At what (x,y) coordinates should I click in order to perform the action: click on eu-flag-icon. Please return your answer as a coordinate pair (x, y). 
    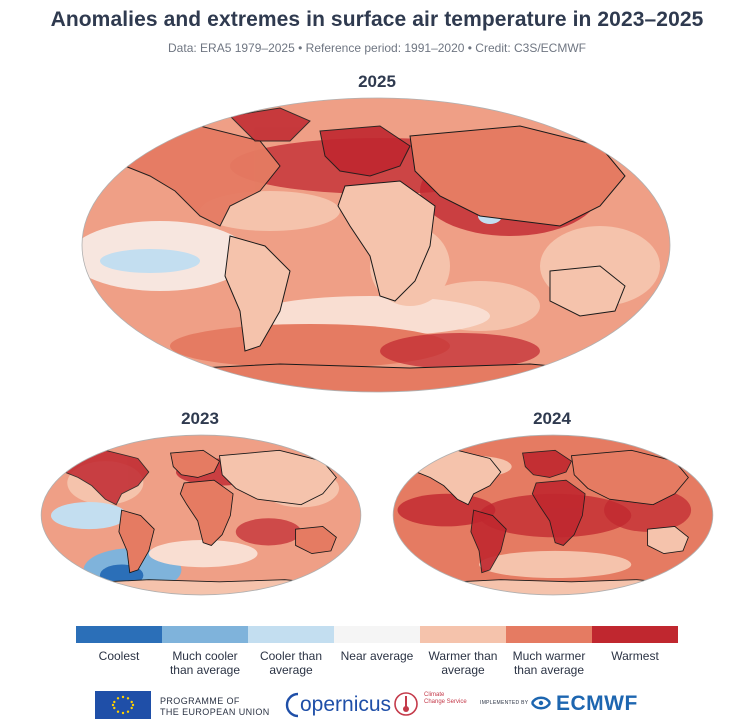
    Looking at the image, I should click on (123, 705).